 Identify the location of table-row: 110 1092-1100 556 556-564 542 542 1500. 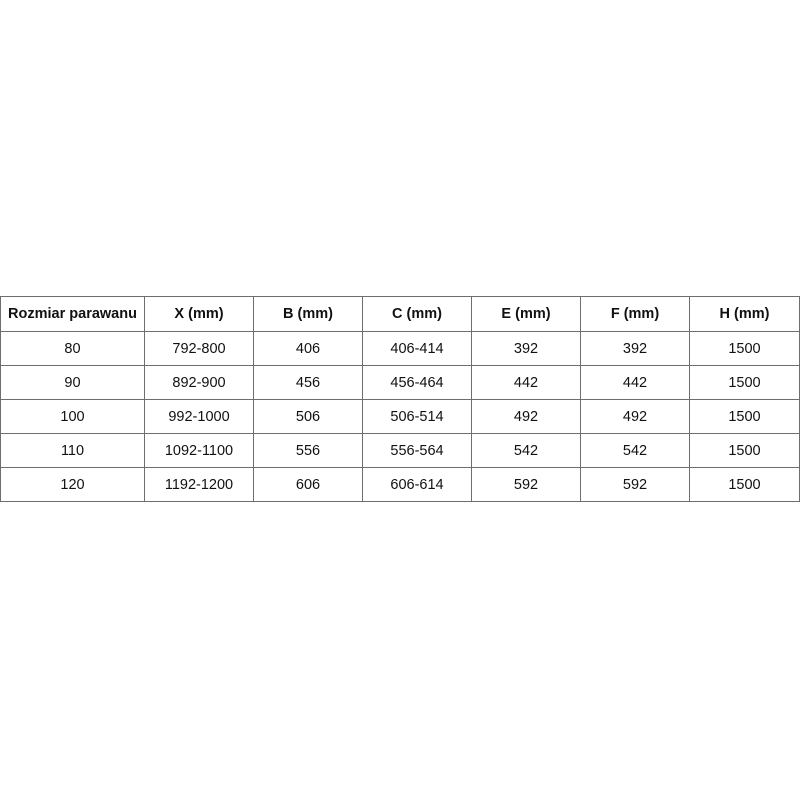
(400, 450).